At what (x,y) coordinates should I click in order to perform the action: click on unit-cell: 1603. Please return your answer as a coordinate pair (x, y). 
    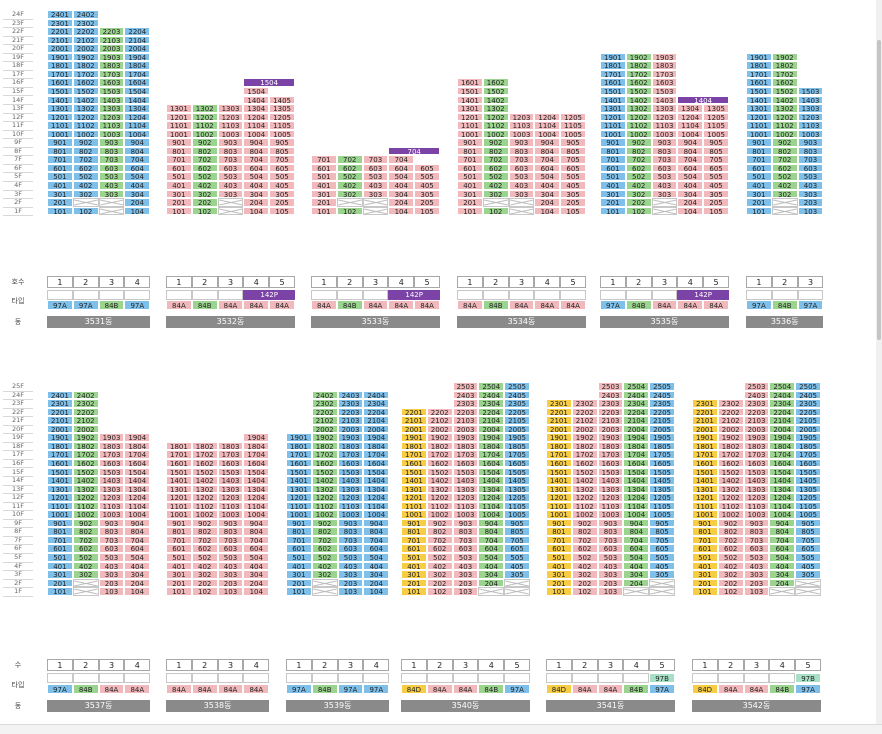
    Looking at the image, I should click on (350, 463).